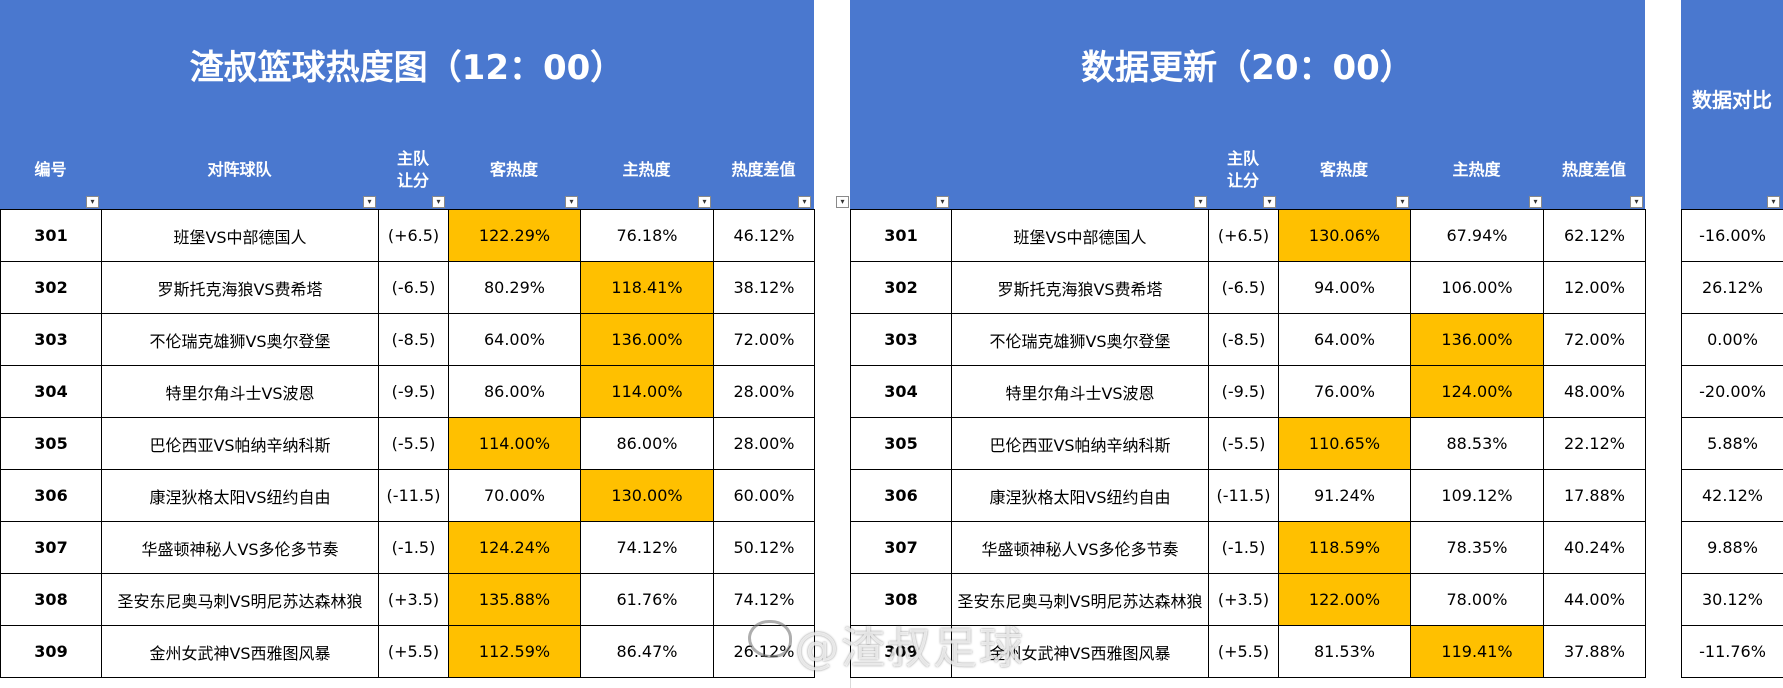 This screenshot has width=1783, height=688. What do you see at coordinates (413, 443) in the screenshot?
I see `row-spread: (-5.5)` at bounding box center [413, 443].